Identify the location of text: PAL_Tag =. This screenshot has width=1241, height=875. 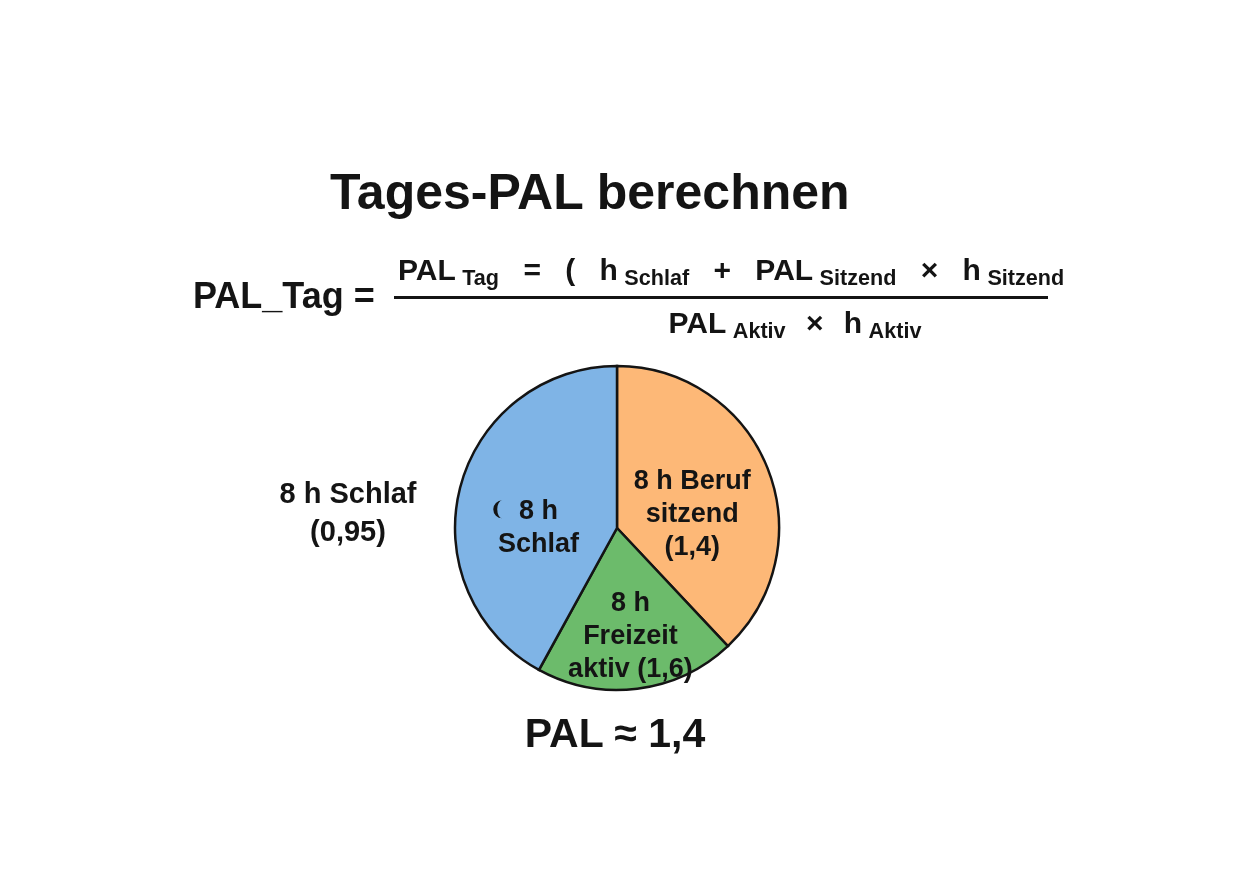
(284, 295).